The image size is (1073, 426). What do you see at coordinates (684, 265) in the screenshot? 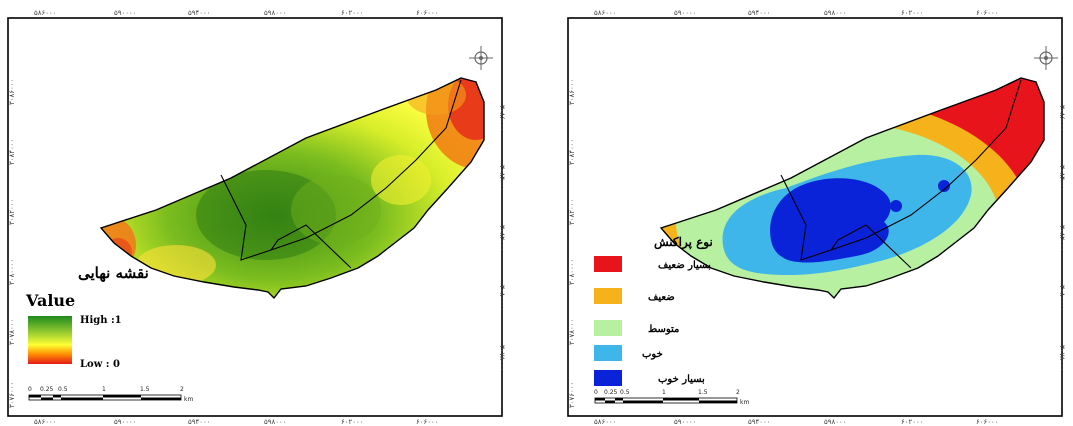
I see `legend-label: بسیار ضعیف` at bounding box center [684, 265].